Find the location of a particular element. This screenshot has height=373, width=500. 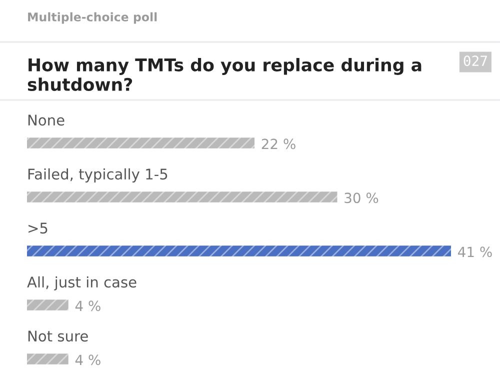

y-tick-label: >5 is located at coordinates (38, 228).